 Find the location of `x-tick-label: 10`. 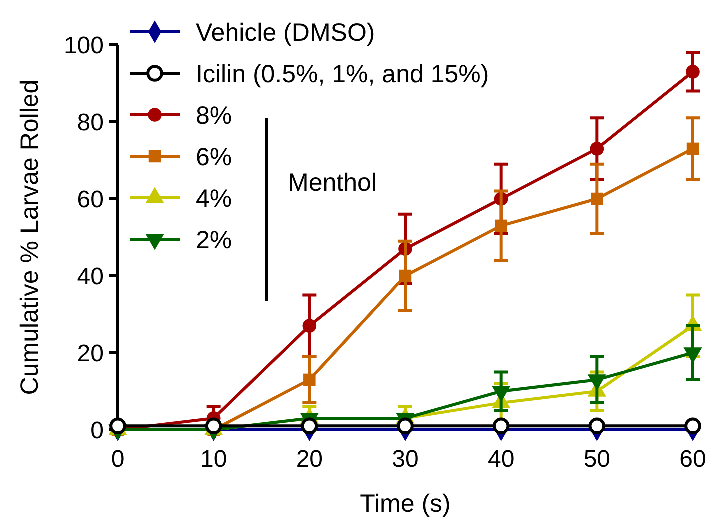

x-tick-label: 10 is located at coordinates (214, 459).